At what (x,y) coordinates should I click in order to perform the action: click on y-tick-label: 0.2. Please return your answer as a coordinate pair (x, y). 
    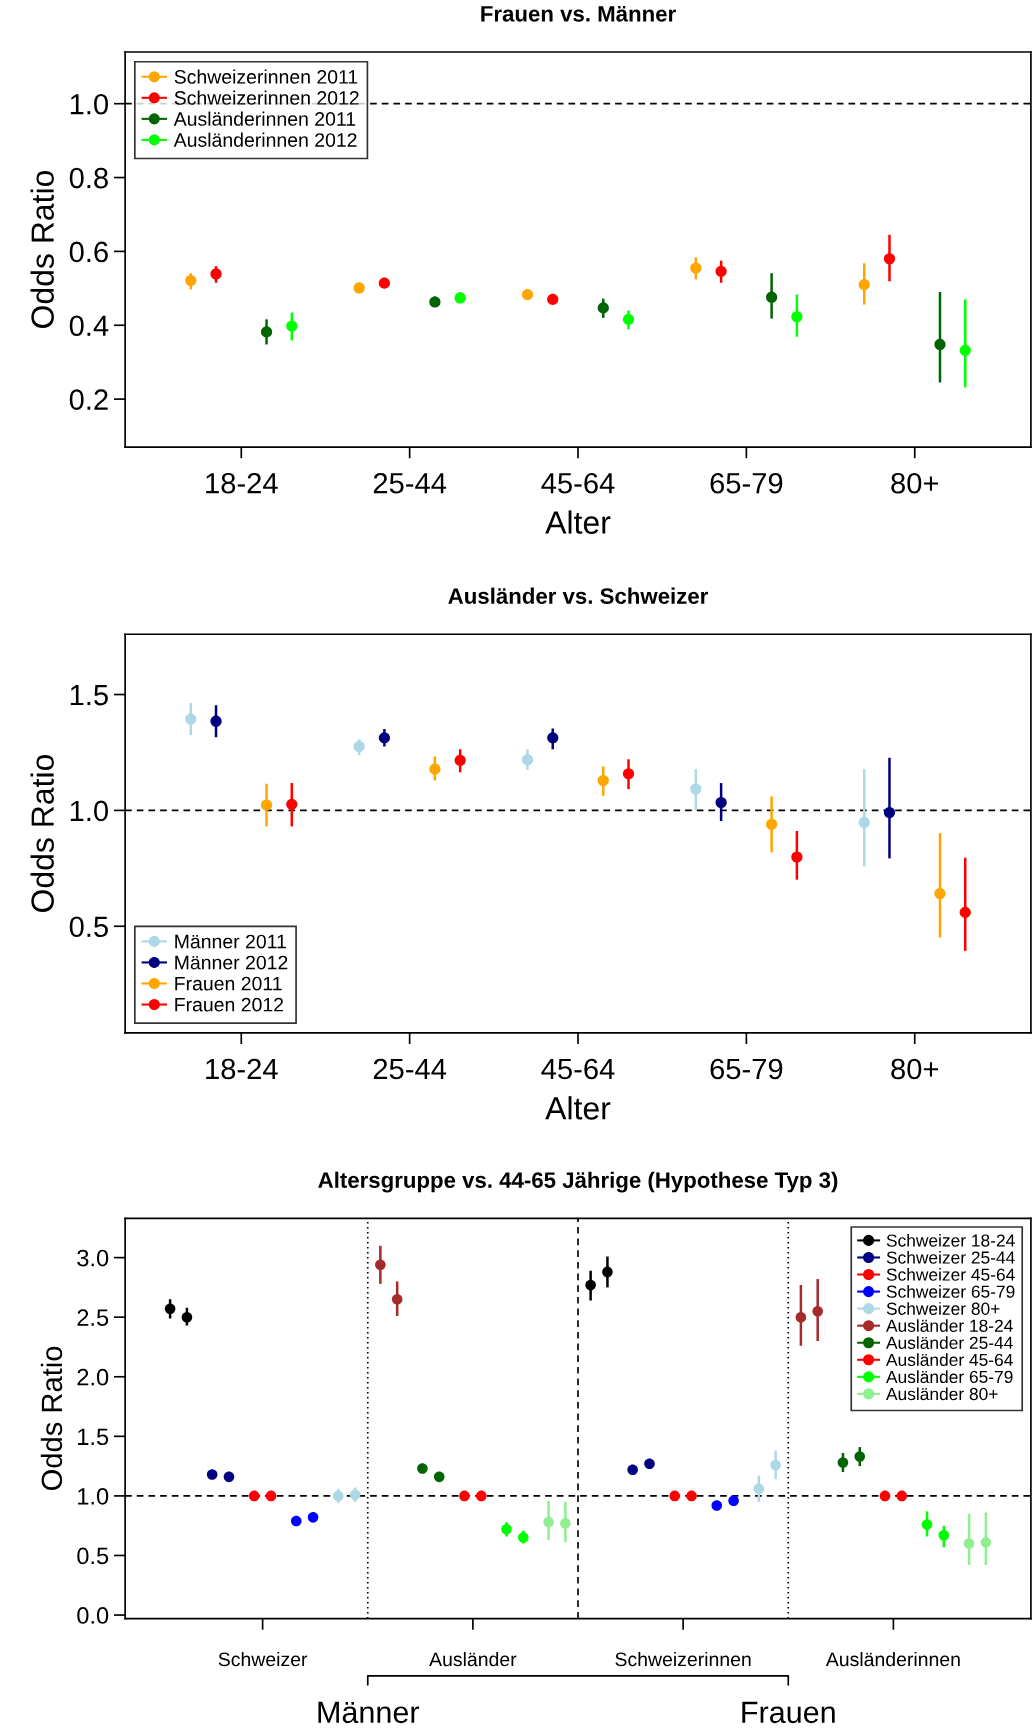
    Looking at the image, I should click on (88, 399).